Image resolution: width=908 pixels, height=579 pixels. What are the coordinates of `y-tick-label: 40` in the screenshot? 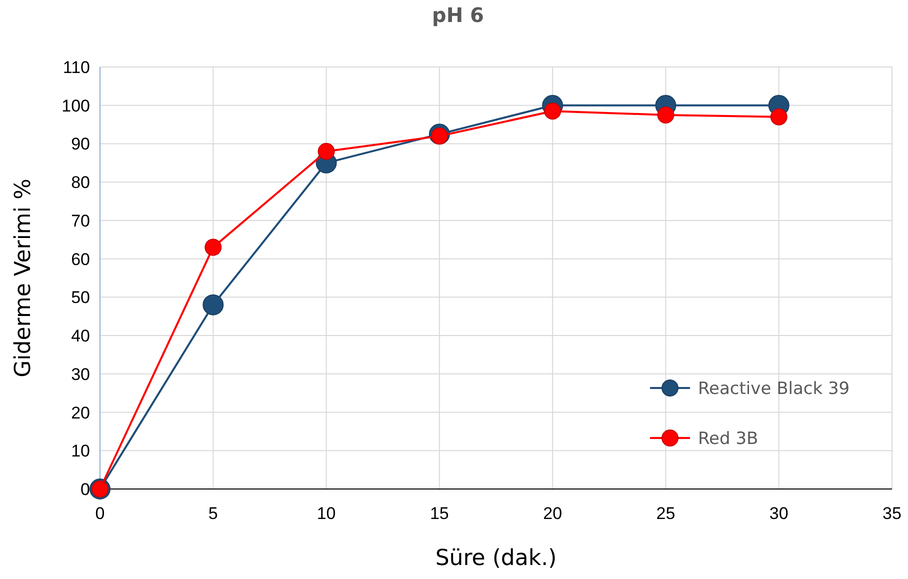 It's located at (80, 336).